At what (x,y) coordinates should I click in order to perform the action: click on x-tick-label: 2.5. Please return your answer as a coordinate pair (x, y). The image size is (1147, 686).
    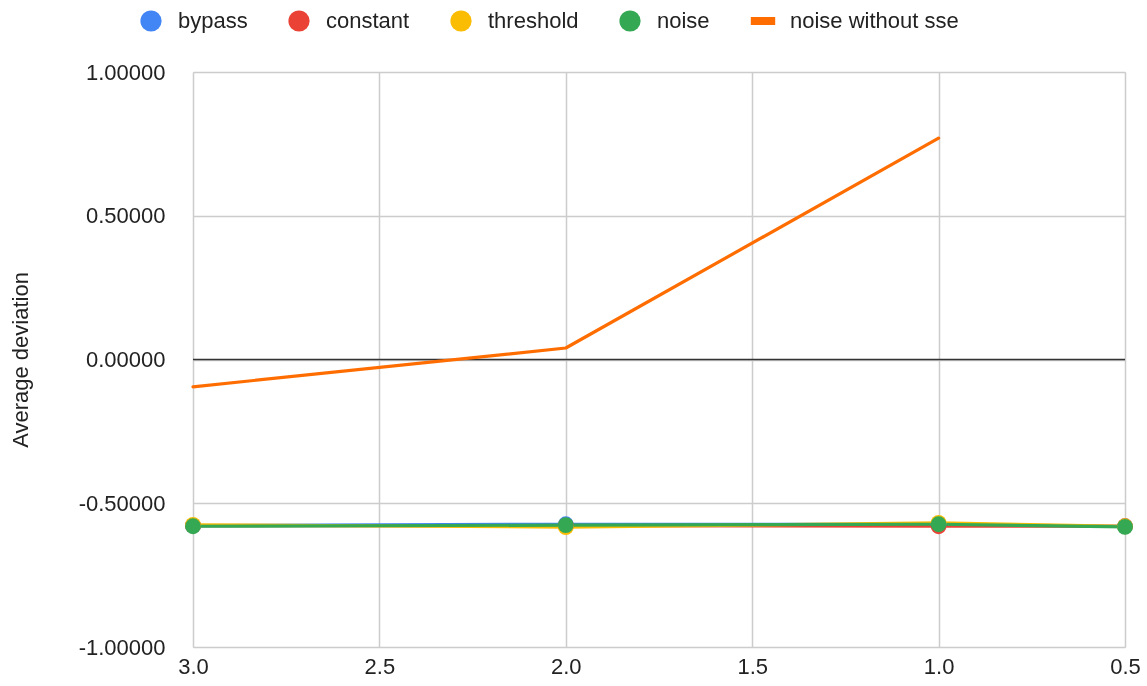
    Looking at the image, I should click on (380, 666).